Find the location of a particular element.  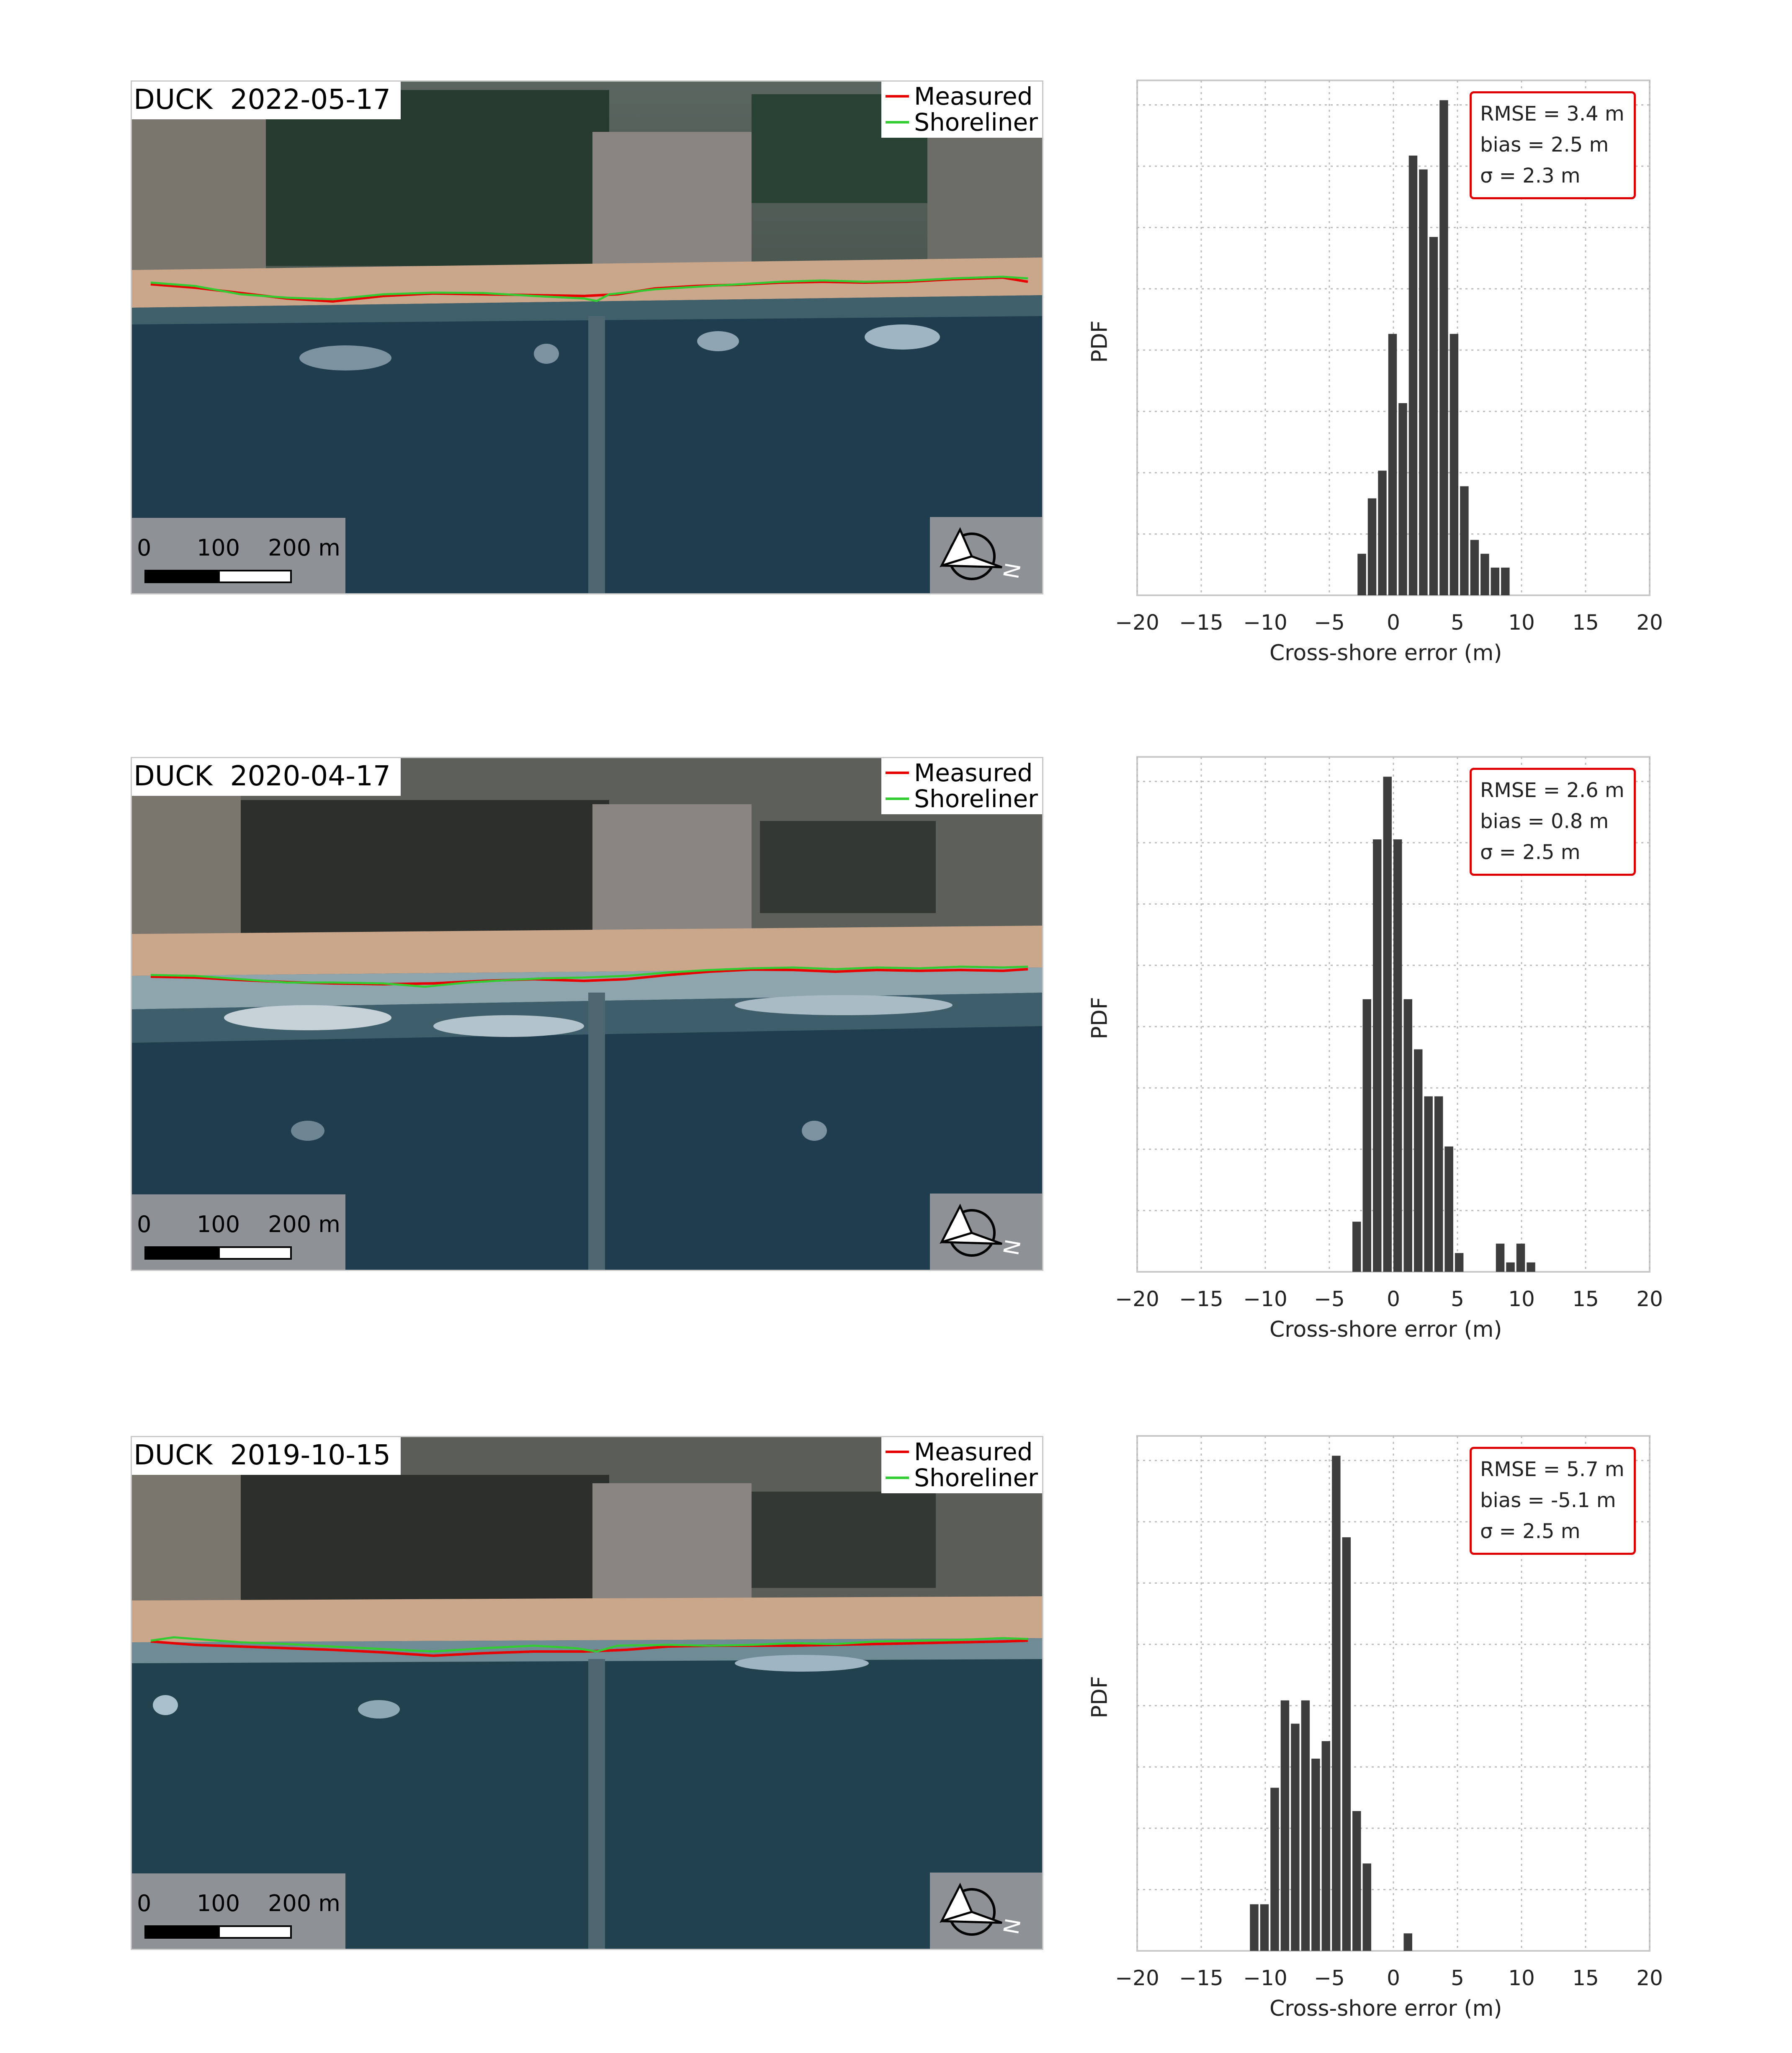

x-tick-label: −15 is located at coordinates (1201, 622).